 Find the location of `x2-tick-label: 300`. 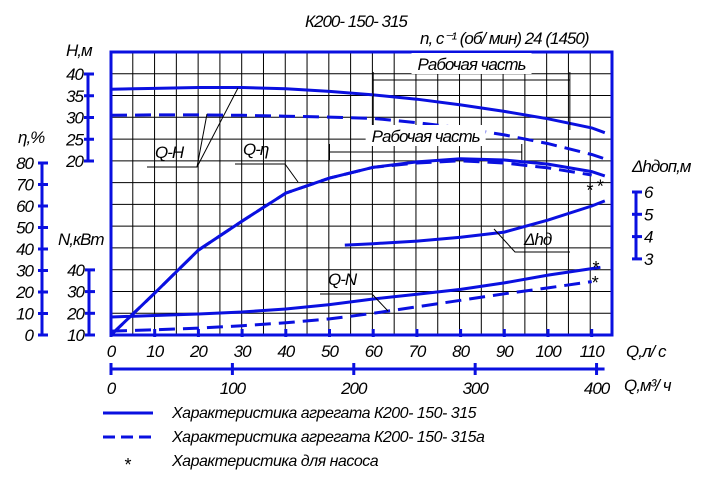

x2-tick-label: 300 is located at coordinates (475, 388).